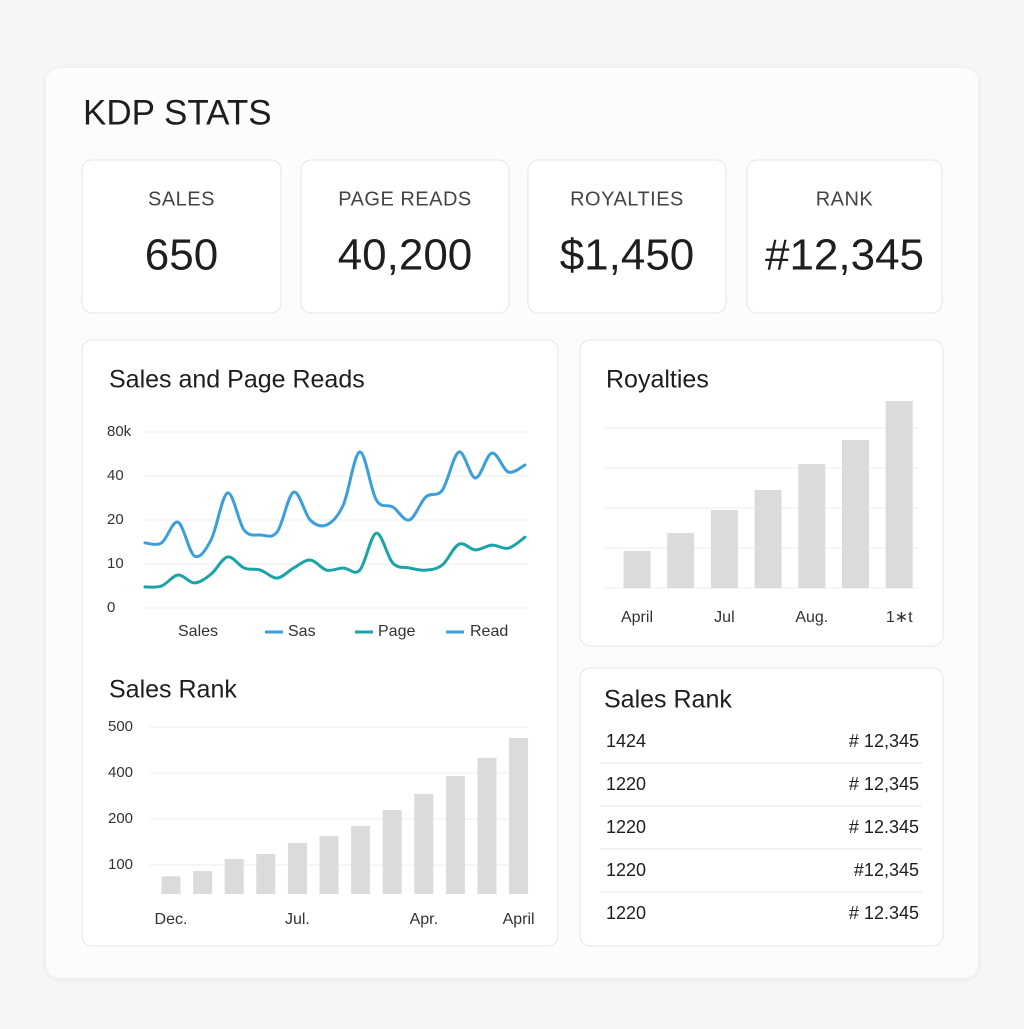  Describe the element at coordinates (302, 631) in the screenshot. I see `legend-label: Sas` at that location.